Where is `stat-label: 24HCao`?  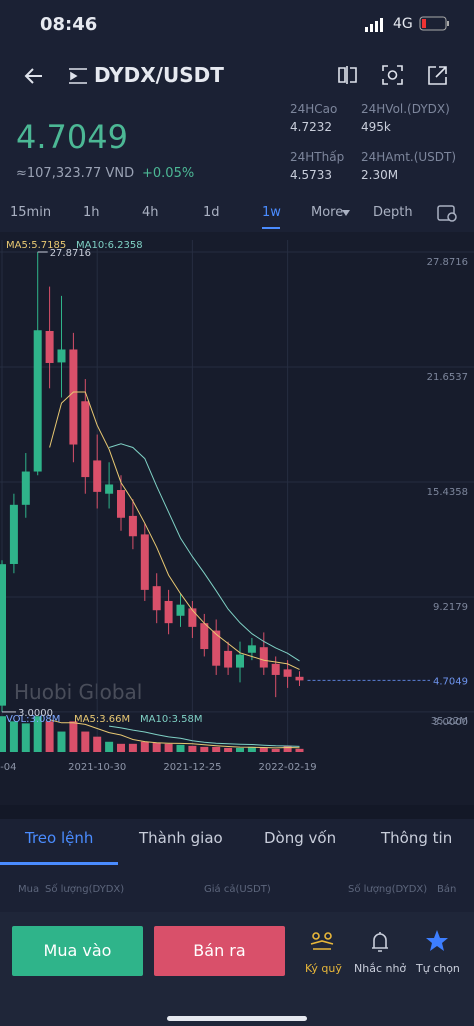 stat-label: 24HCao is located at coordinates (314, 109).